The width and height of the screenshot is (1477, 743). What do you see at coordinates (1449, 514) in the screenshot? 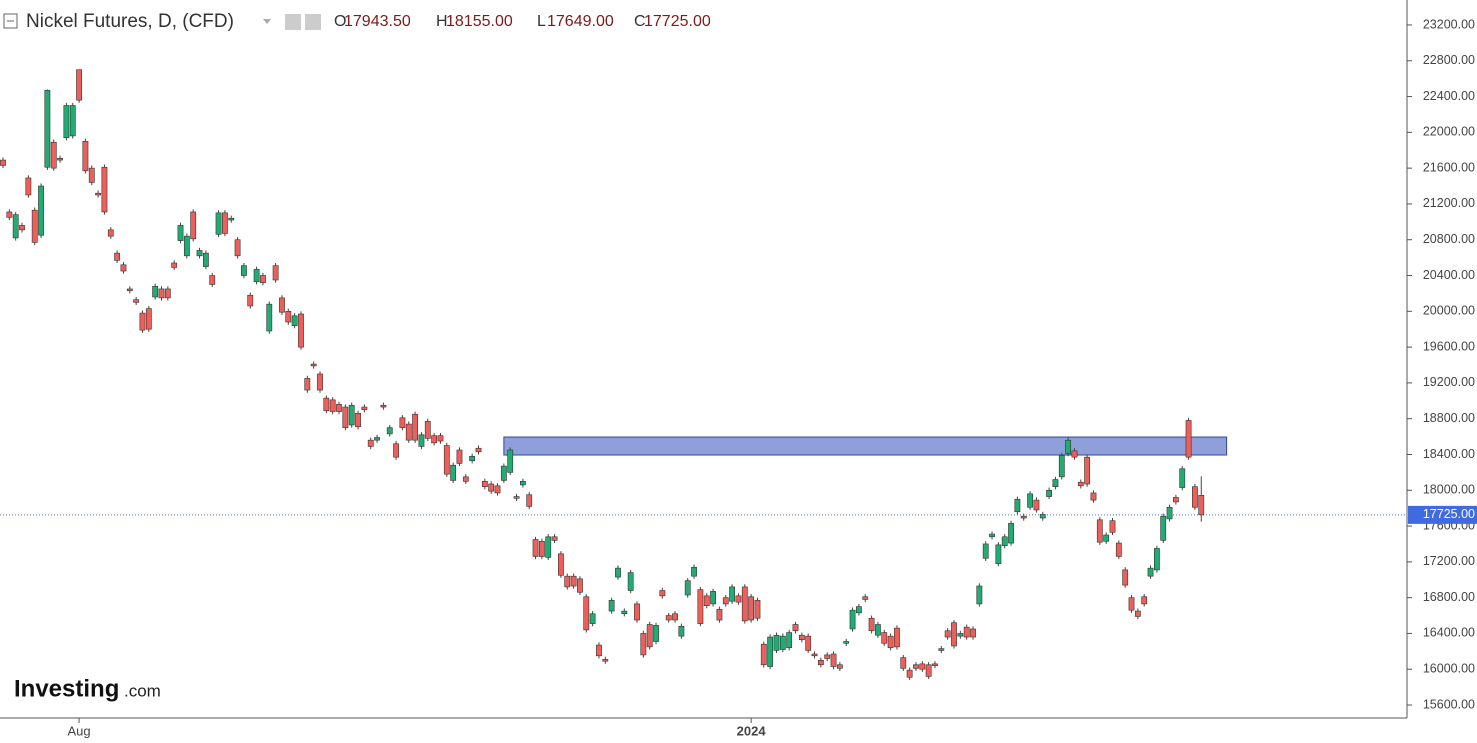
I see `last-price-label: 17725.00` at bounding box center [1449, 514].